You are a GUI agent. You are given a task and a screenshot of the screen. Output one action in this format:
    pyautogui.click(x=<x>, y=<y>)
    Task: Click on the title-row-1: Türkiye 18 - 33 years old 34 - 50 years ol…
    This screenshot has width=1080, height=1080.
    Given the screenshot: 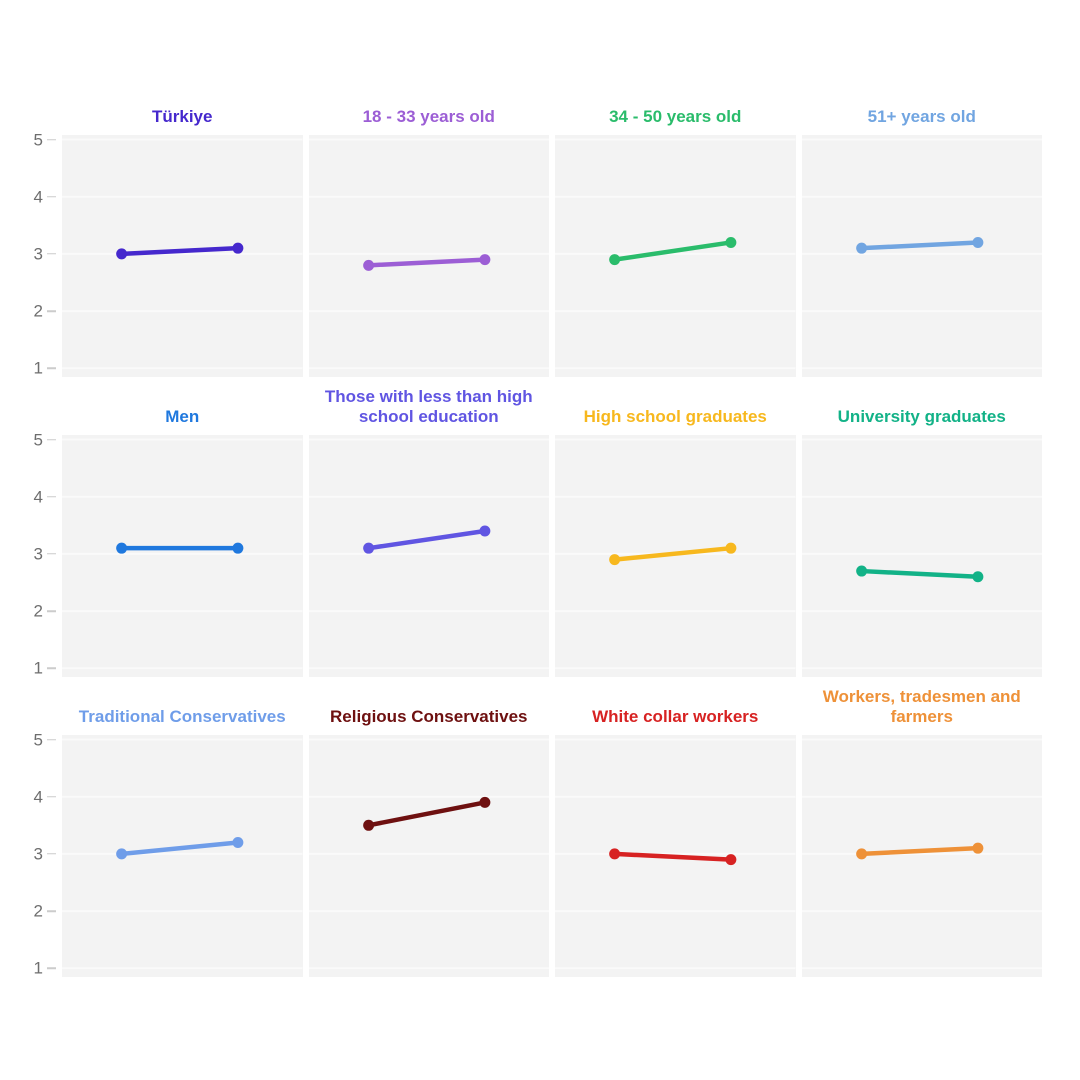 What is the action you would take?
    pyautogui.click(x=521, y=117)
    